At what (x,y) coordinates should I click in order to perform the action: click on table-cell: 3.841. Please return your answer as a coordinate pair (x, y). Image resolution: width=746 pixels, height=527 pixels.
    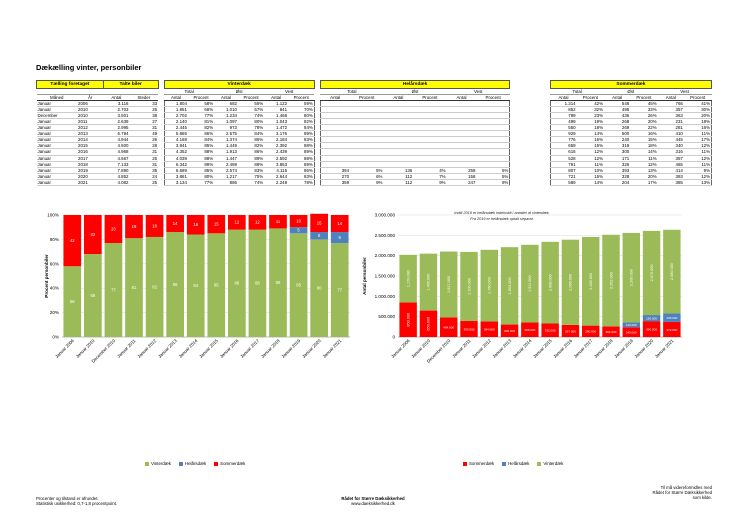
    Looking at the image, I should click on (175, 146).